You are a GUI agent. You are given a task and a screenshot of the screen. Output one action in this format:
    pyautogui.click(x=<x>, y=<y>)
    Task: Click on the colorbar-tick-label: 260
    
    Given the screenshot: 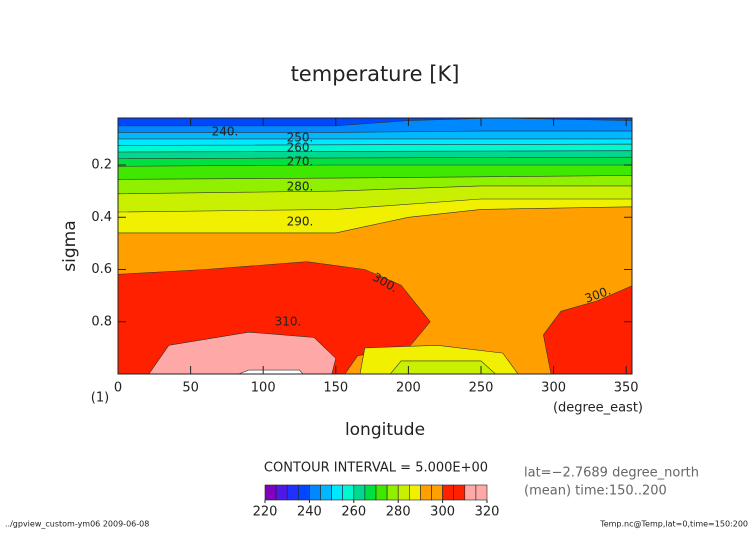 What is the action you would take?
    pyautogui.click(x=353, y=512)
    